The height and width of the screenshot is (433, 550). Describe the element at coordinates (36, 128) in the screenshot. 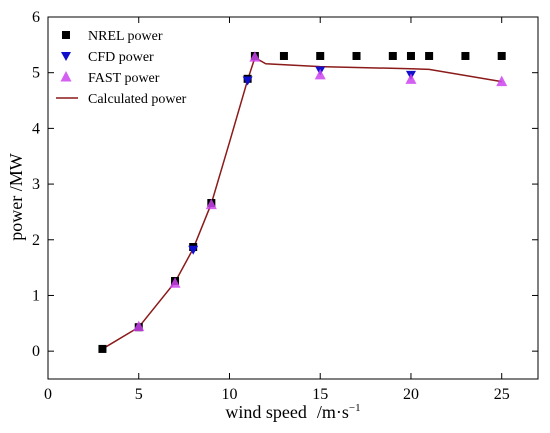

I see `y-tick-label: 4` at that location.